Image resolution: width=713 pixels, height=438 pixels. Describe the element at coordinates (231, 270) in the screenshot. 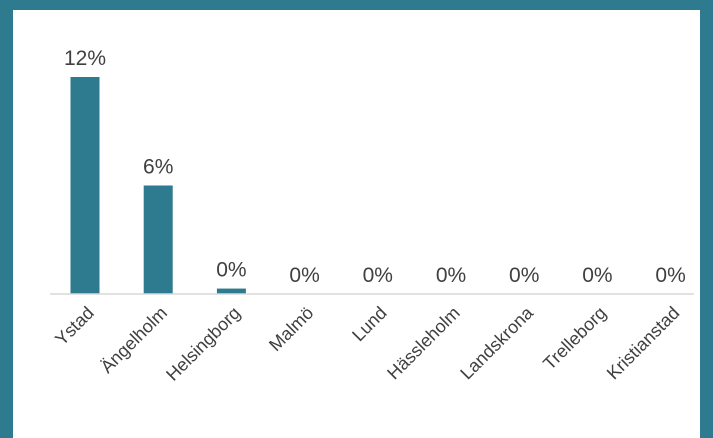

I see `data-label-helsingborg: 0%` at that location.